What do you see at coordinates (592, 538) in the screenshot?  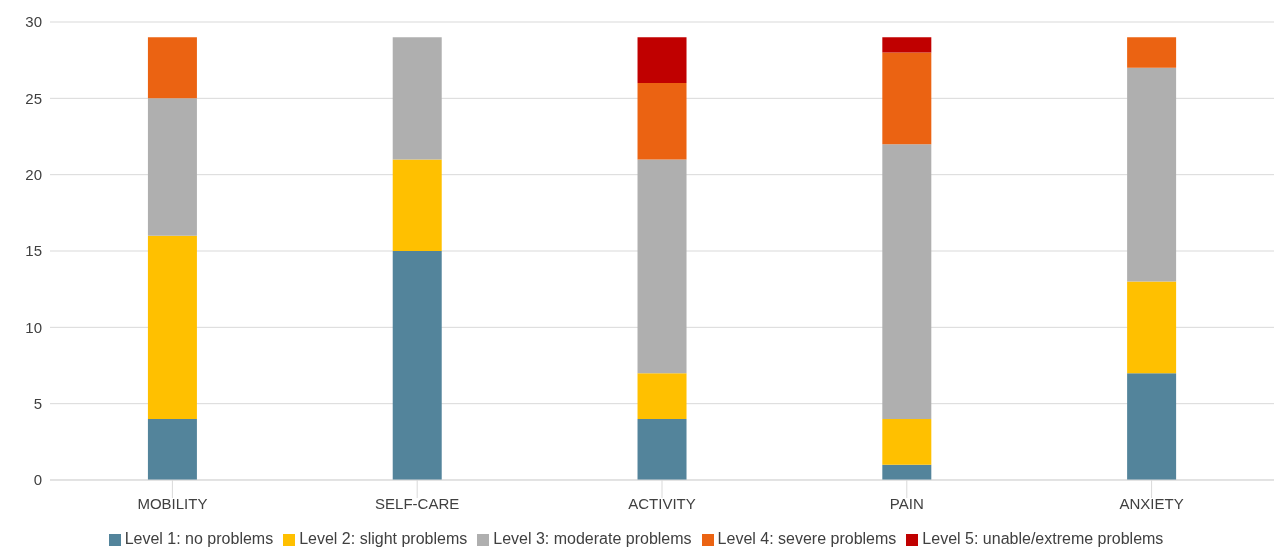 I see `legend-label: Level 3: moderate problems` at bounding box center [592, 538].